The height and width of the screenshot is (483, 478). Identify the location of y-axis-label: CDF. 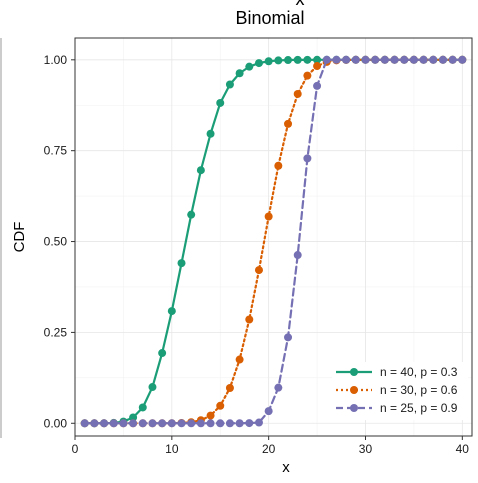
(19, 237).